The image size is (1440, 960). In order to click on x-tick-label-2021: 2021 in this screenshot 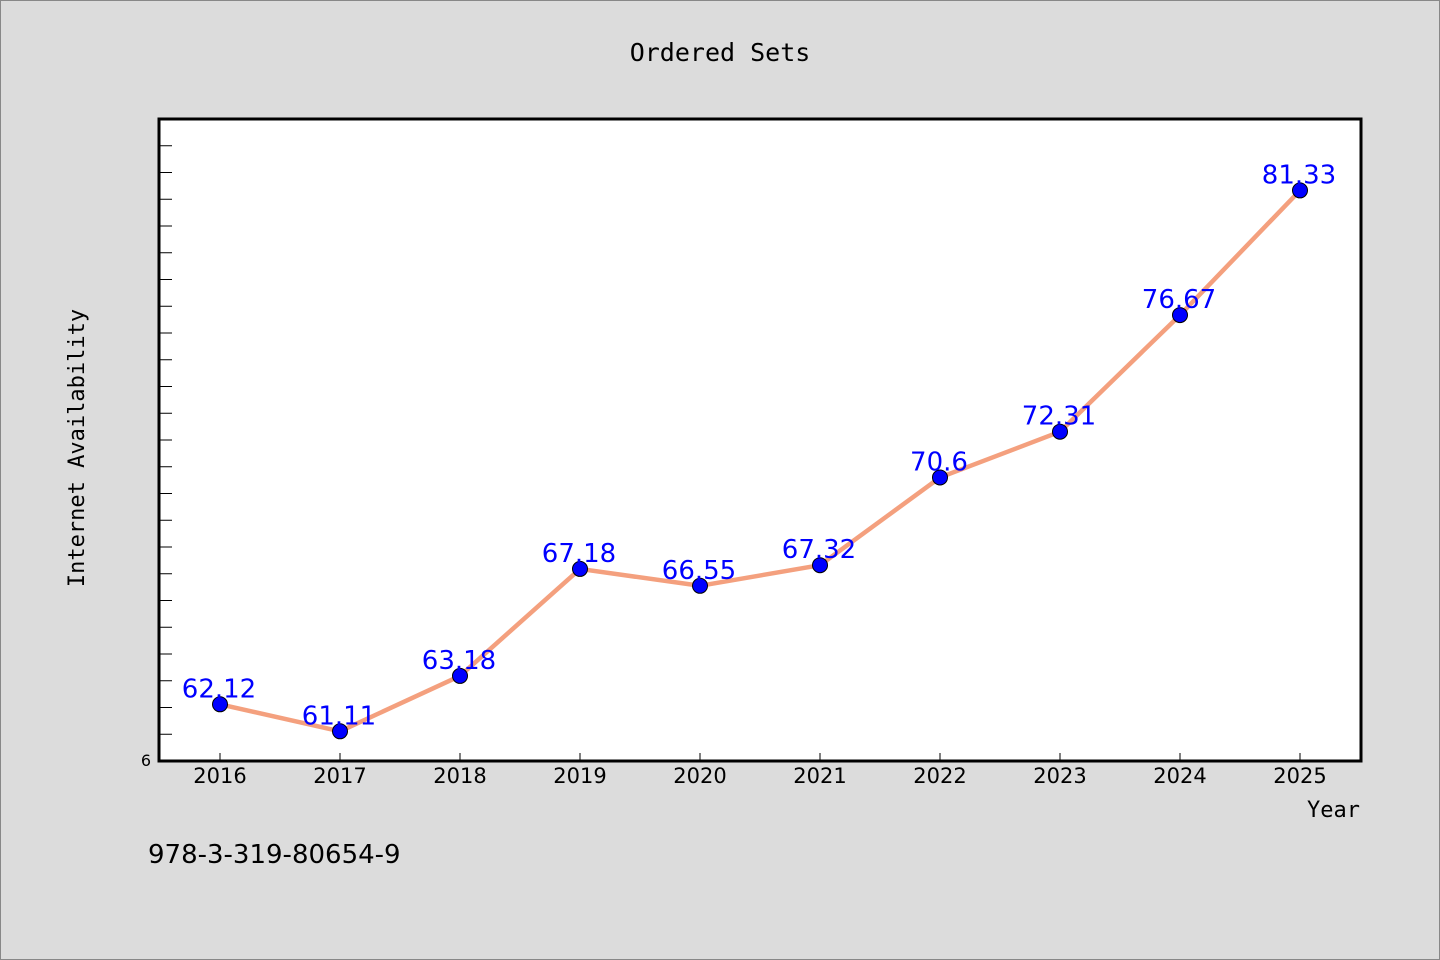, I will do `click(819, 776)`.